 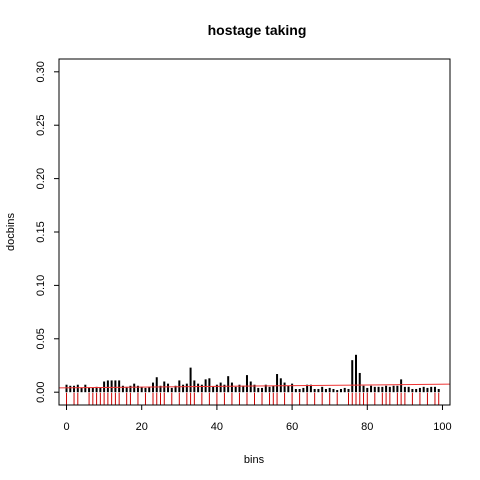 What do you see at coordinates (11, 232) in the screenshot?
I see `y-axis-label: docbins` at bounding box center [11, 232].